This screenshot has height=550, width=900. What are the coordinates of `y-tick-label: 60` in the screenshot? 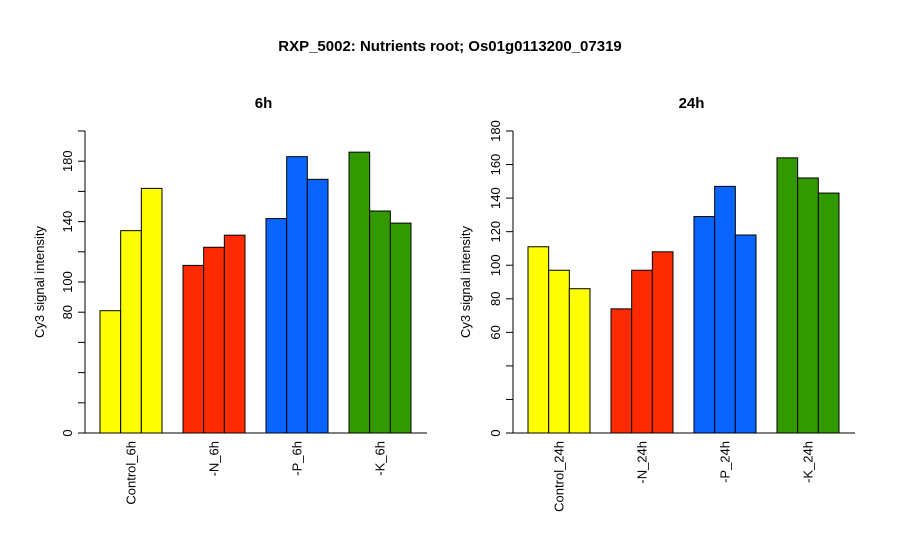 It's located at (495, 332).